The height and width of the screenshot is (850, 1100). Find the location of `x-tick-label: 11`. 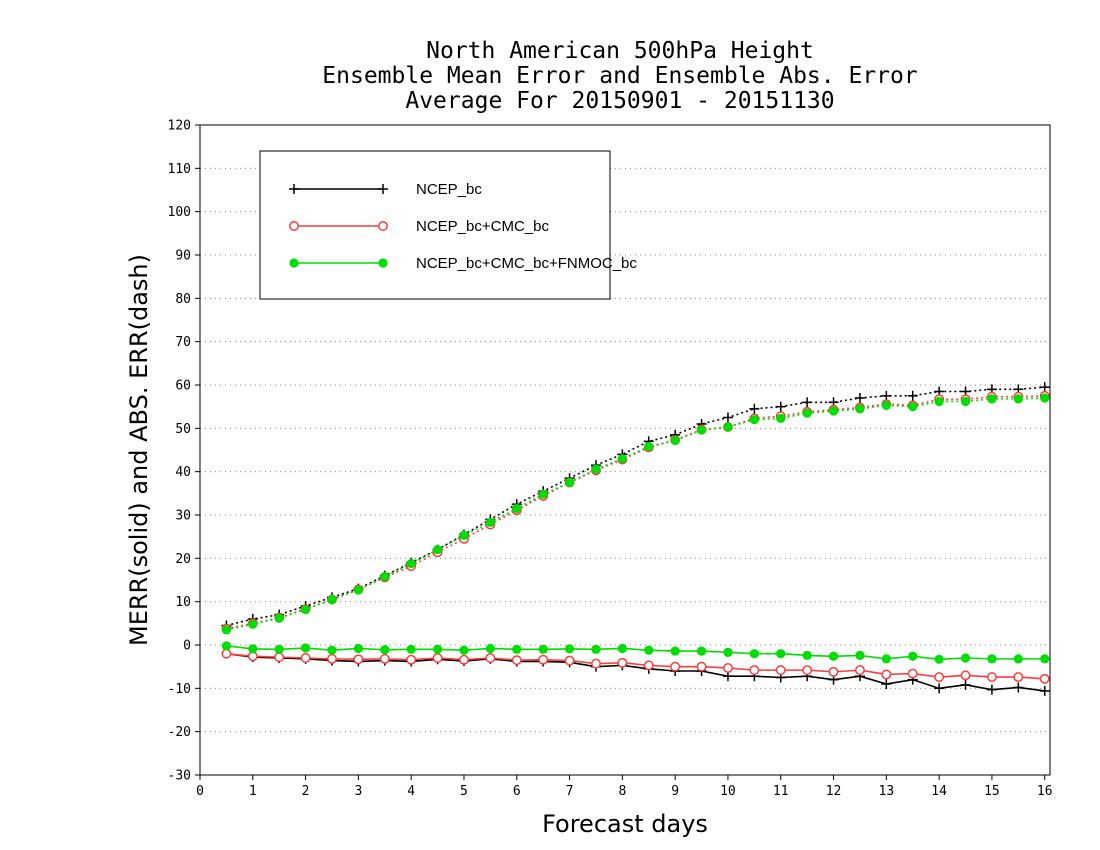

x-tick-label: 11 is located at coordinates (781, 791).